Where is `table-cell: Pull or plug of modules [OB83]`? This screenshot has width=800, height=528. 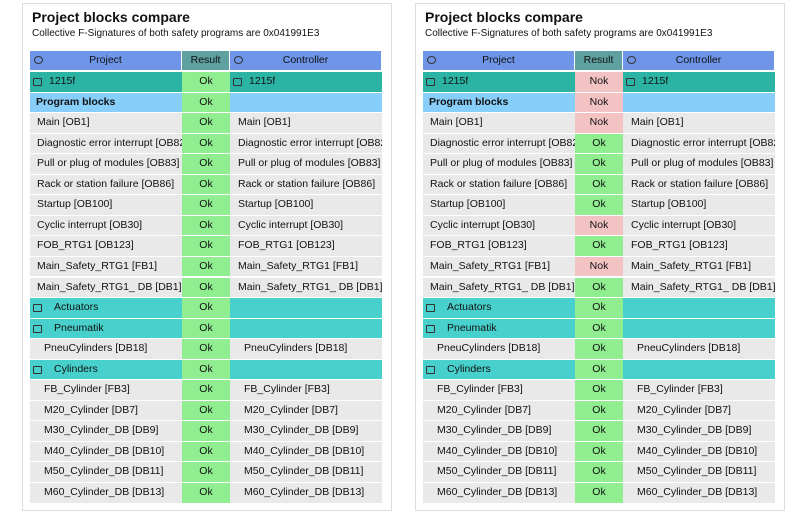 table-cell: Pull or plug of modules [OB83] is located at coordinates (106, 164).